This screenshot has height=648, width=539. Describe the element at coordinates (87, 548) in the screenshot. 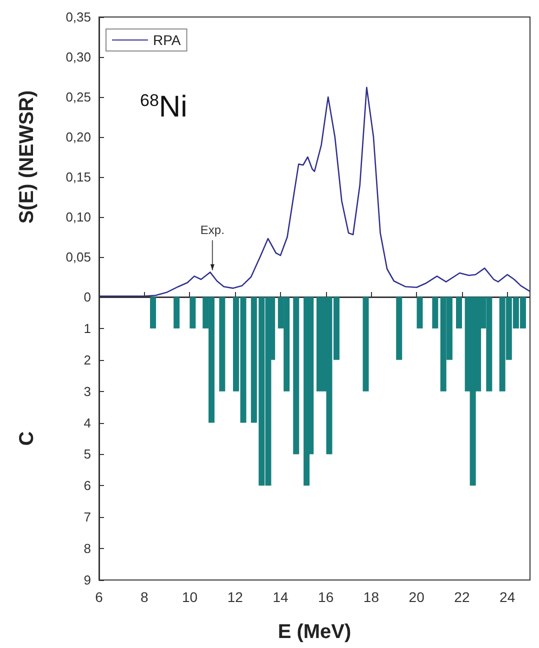

I see `y-tick-label: 8` at that location.